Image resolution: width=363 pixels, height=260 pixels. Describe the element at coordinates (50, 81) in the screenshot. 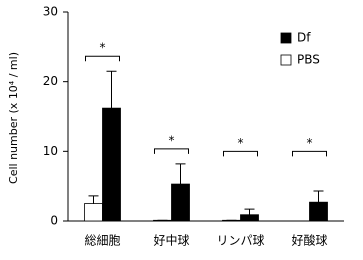

I see `y-tick-label: 20` at that location.